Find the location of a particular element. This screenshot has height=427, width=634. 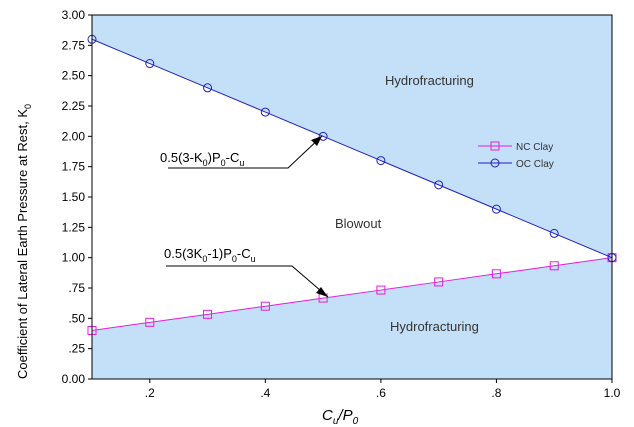

y-tick-label-12: 3.00 is located at coordinates (74, 15).